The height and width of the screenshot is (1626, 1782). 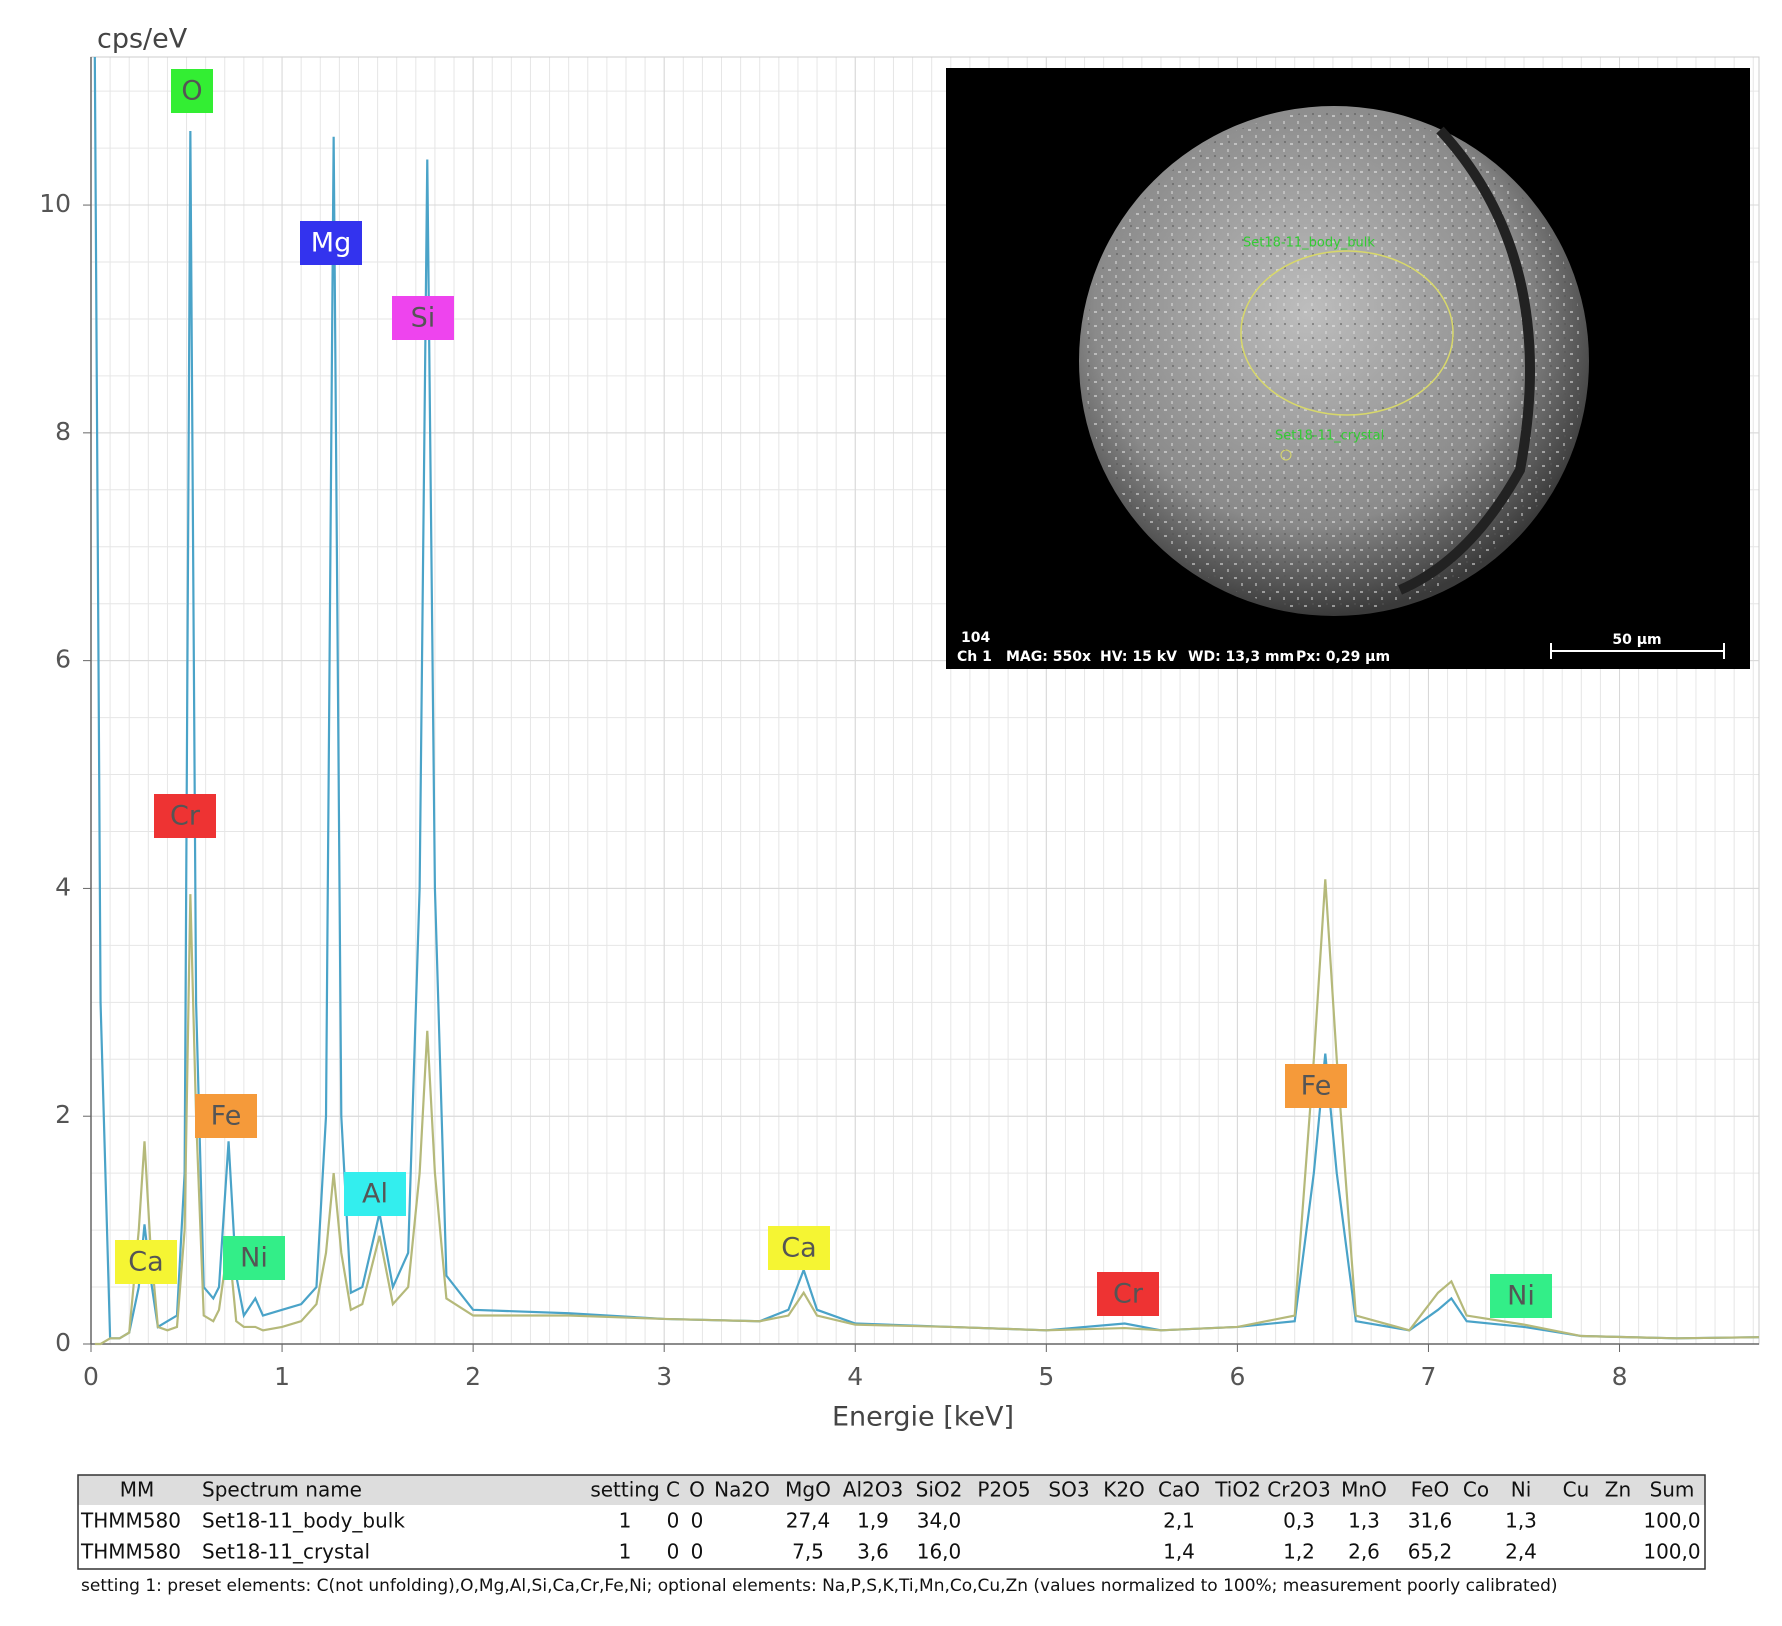 I want to click on table-cell: 1,9, so click(x=873, y=1521).